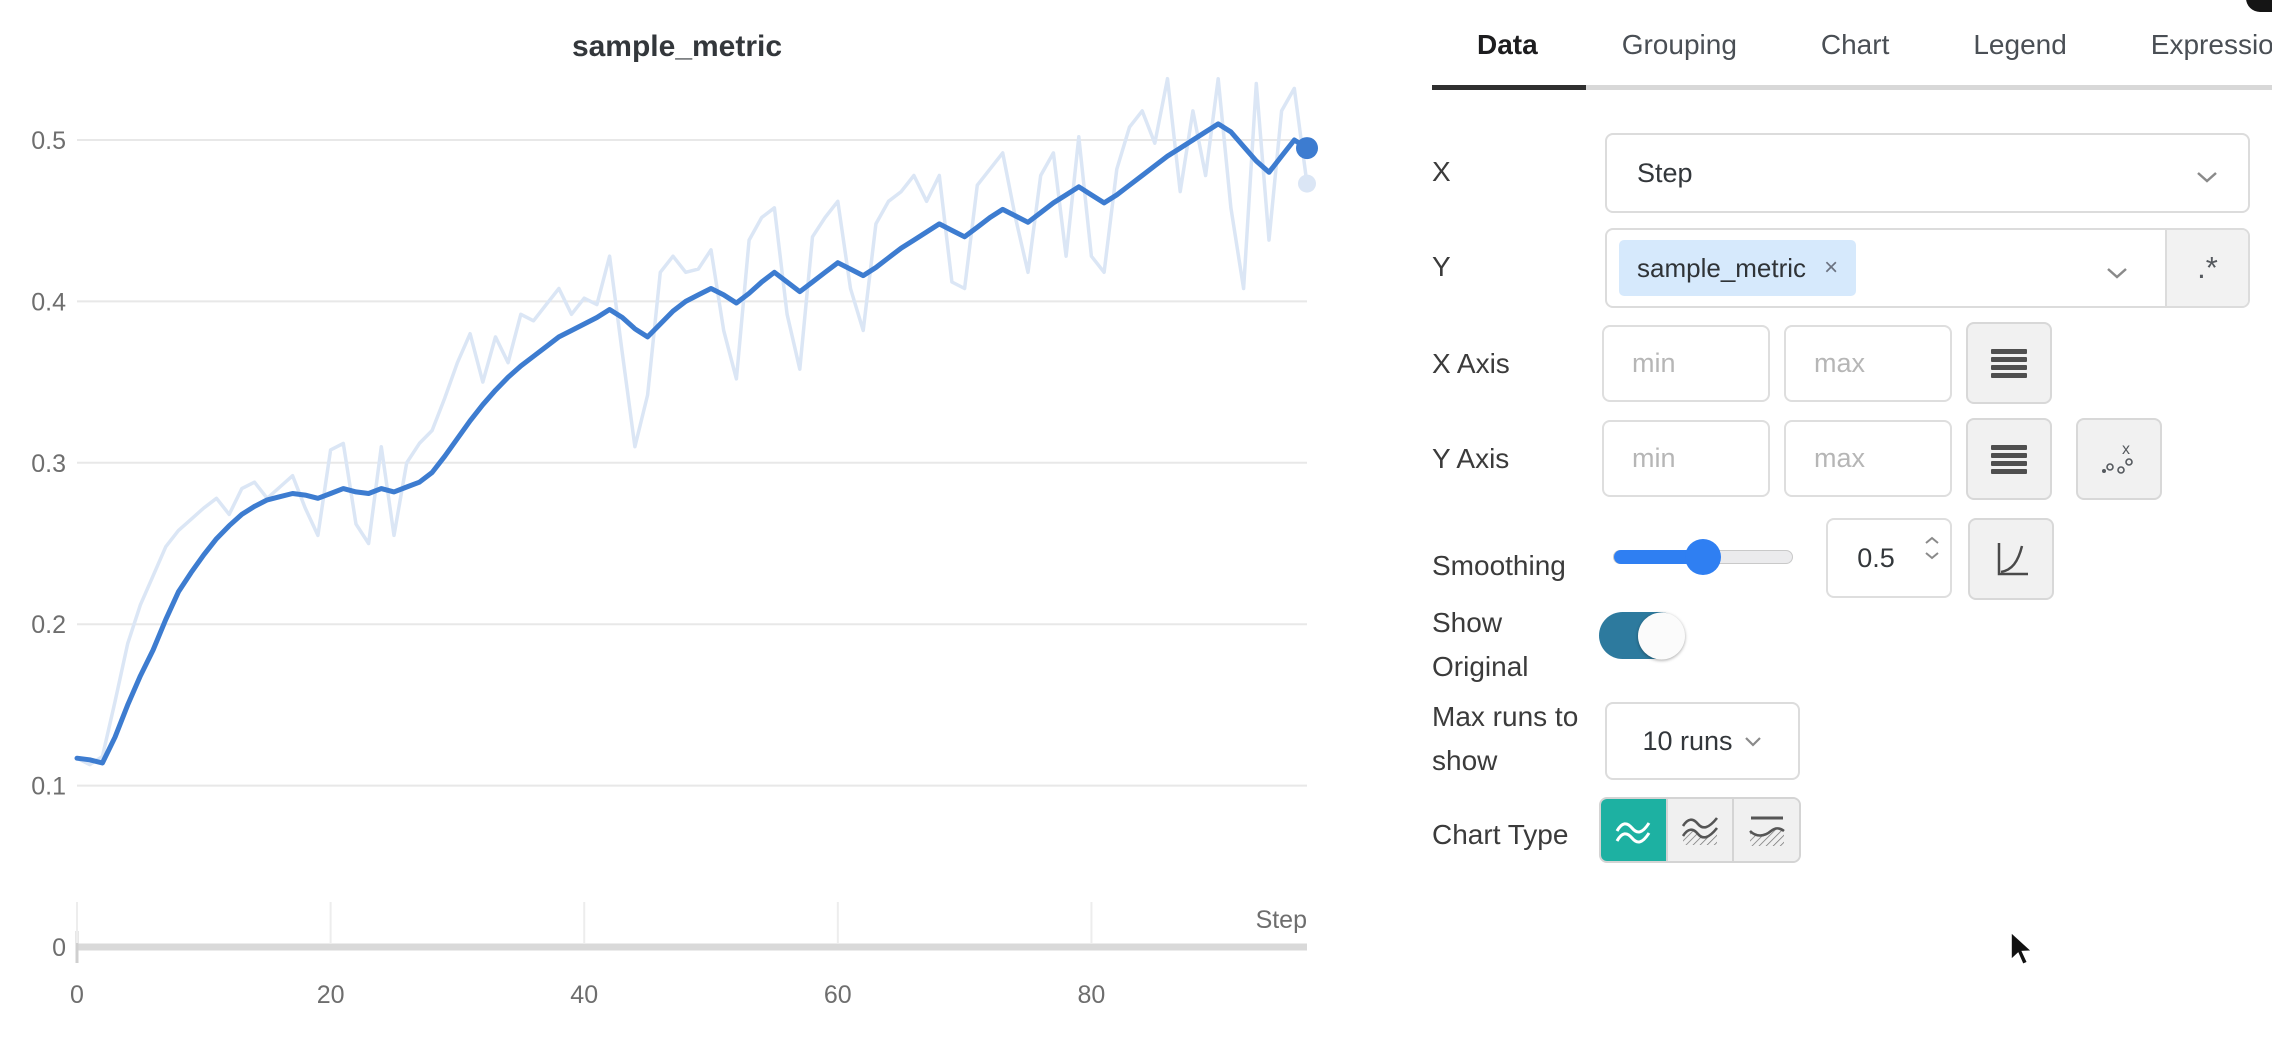 Image resolution: width=2272 pixels, height=1040 pixels. Describe the element at coordinates (1307, 183) in the screenshot. I see `original-line-end-dot` at that location.